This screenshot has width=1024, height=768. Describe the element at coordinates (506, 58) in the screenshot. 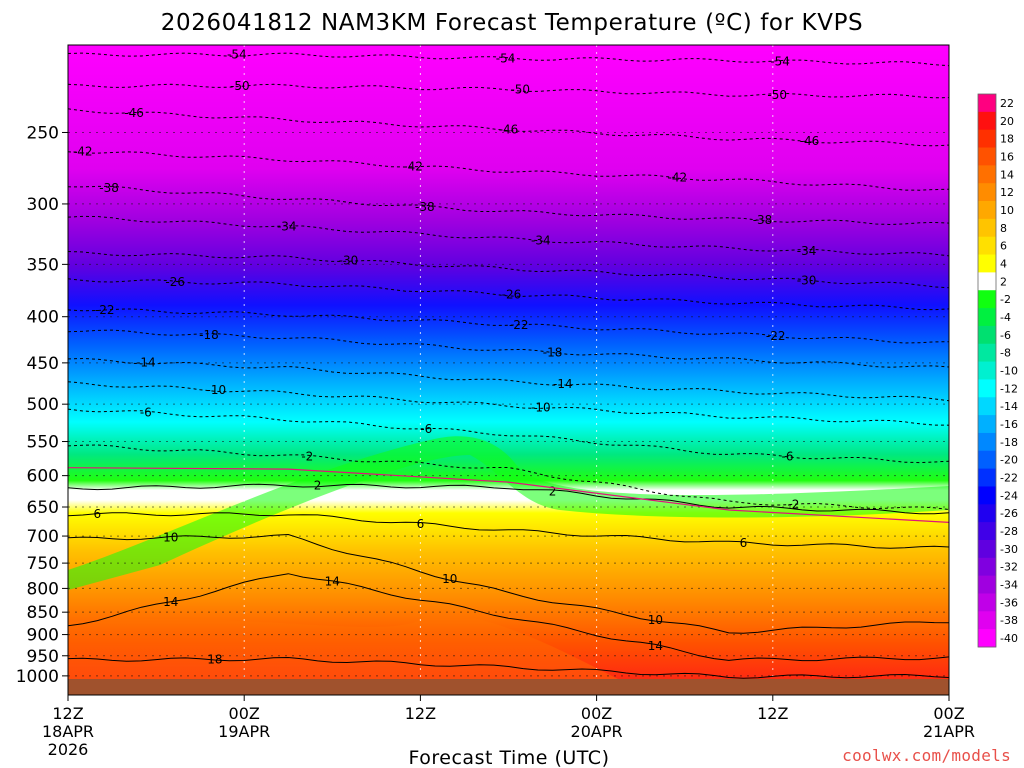

I see `isotherm-label--54-1: -54` at that location.